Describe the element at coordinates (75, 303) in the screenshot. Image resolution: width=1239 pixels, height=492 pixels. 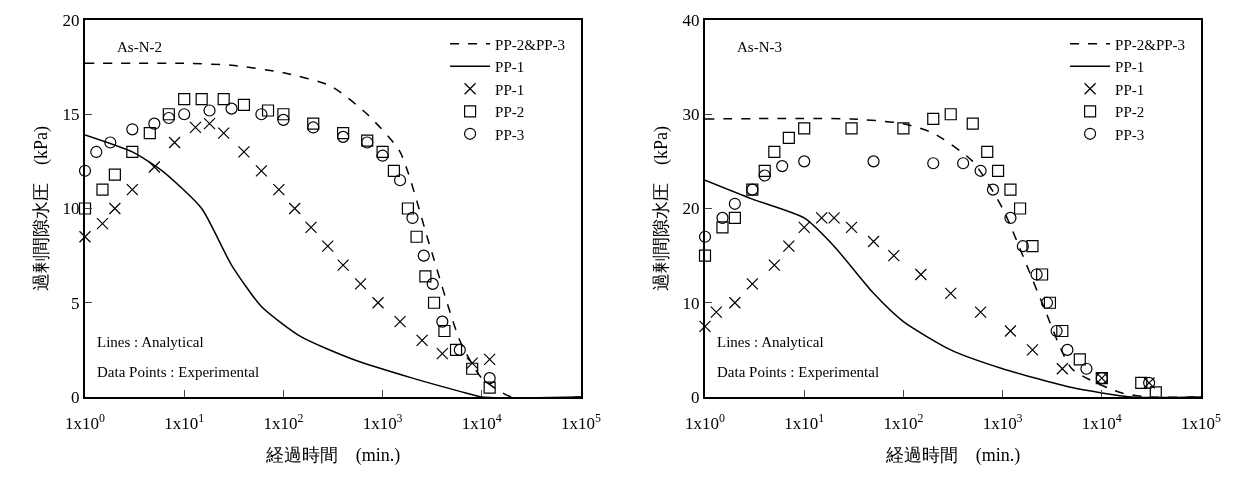
I see `y-tick-label: 5` at that location.